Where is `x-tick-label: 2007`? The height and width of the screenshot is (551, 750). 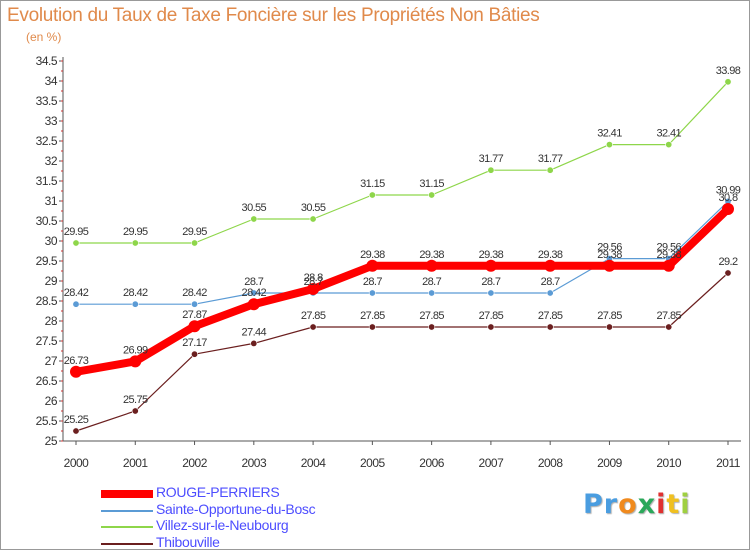 x-tick-label: 2007 is located at coordinates (492, 463).